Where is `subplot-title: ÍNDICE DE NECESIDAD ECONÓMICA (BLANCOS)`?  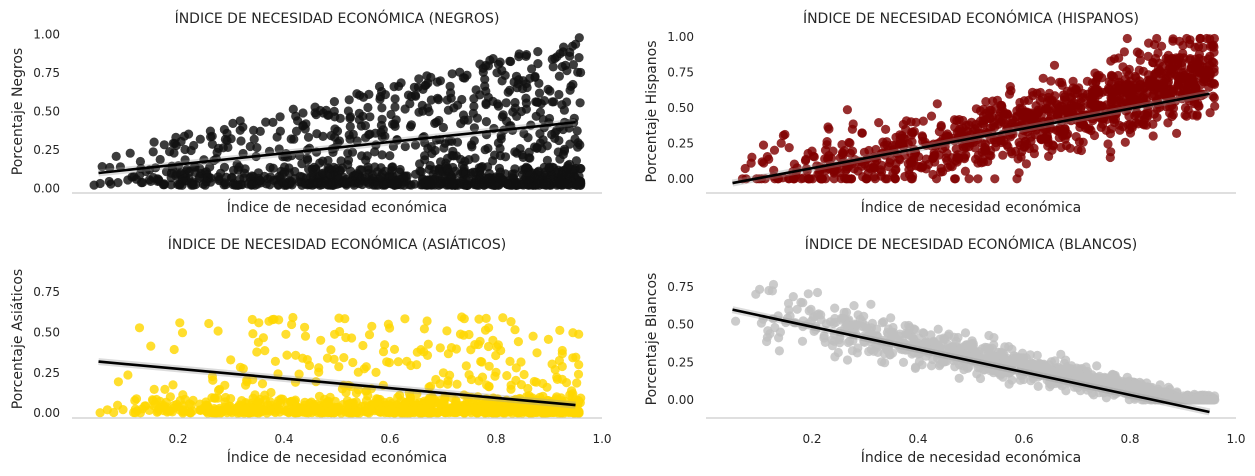 subplot-title: ÍNDICE DE NECESIDAD ECONÓMICA (BLANCOS) is located at coordinates (971, 244).